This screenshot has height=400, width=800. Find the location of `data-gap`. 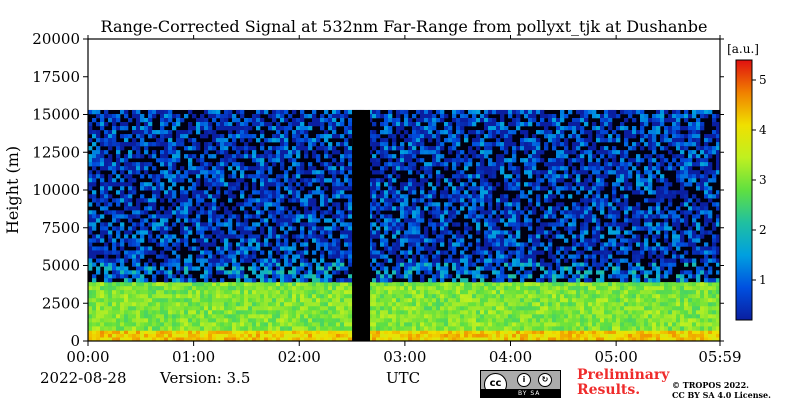

data-gap is located at coordinates (361, 225).